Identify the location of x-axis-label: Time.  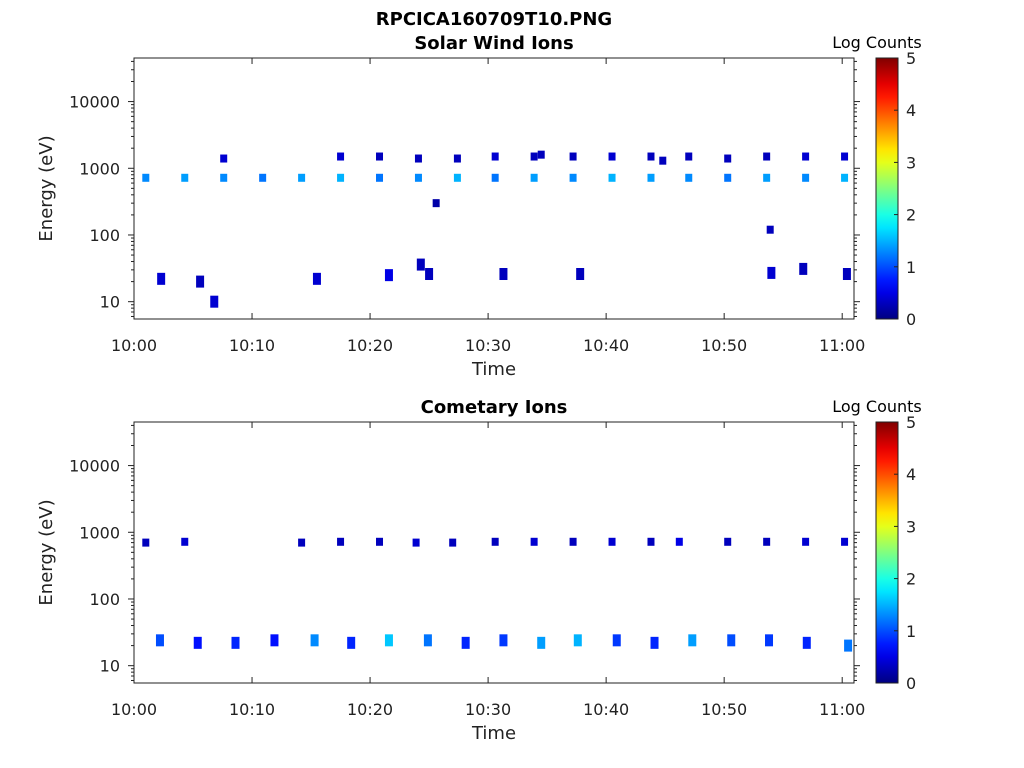
(493, 369).